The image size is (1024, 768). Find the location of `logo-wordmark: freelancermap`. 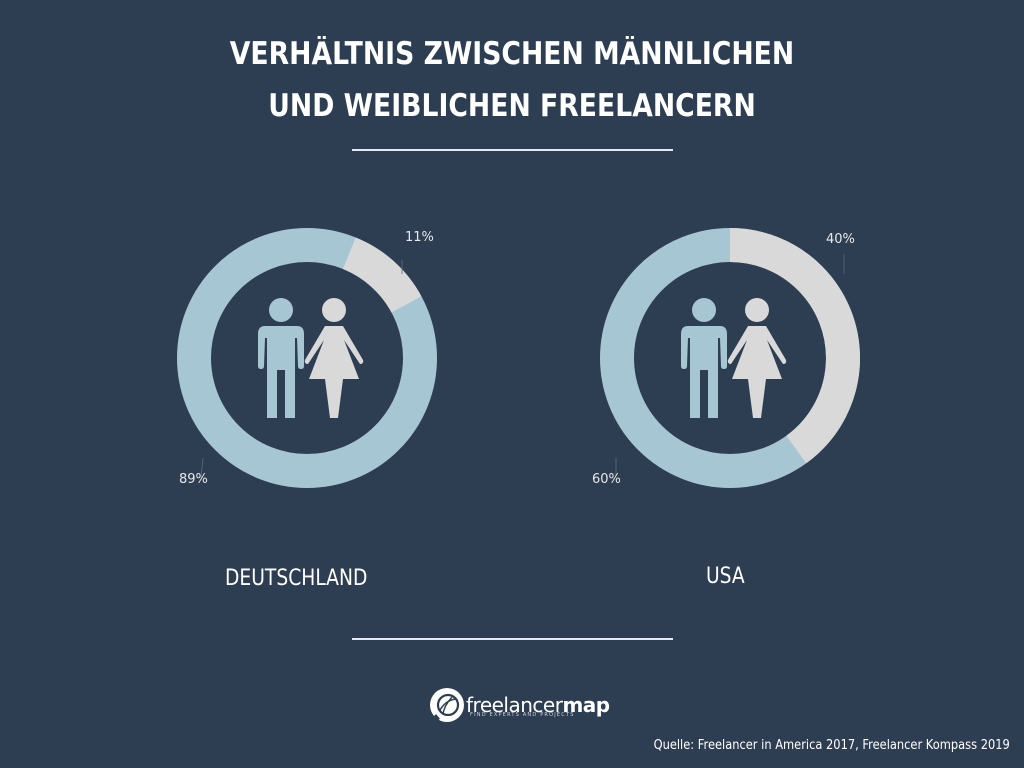

logo-wordmark: freelancermap is located at coordinates (538, 705).